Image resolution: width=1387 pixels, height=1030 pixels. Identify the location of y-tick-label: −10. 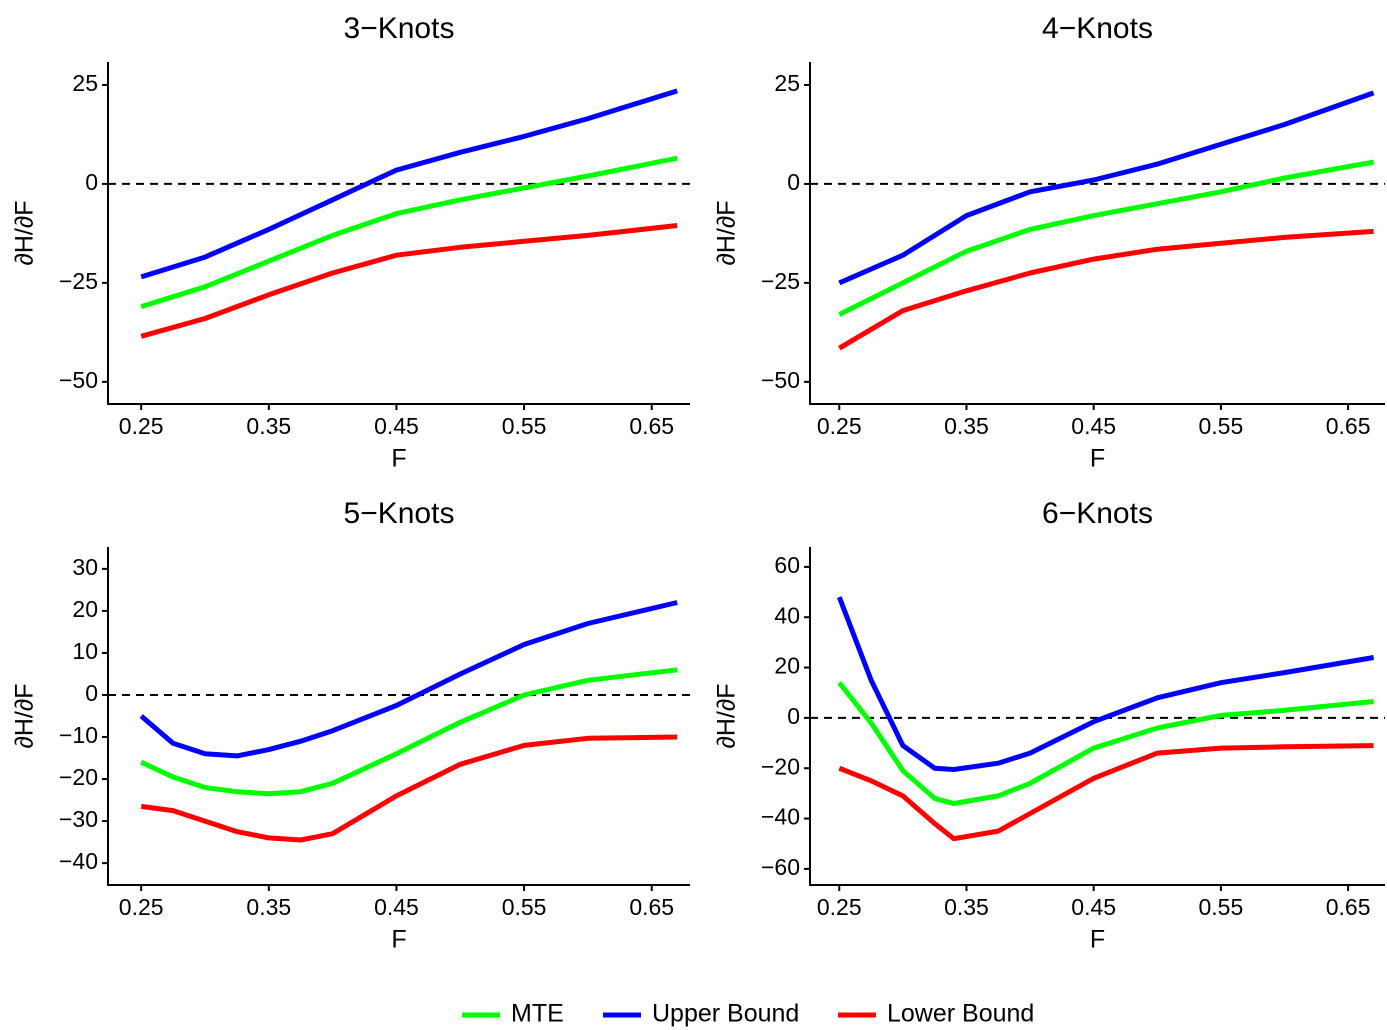
(78, 735).